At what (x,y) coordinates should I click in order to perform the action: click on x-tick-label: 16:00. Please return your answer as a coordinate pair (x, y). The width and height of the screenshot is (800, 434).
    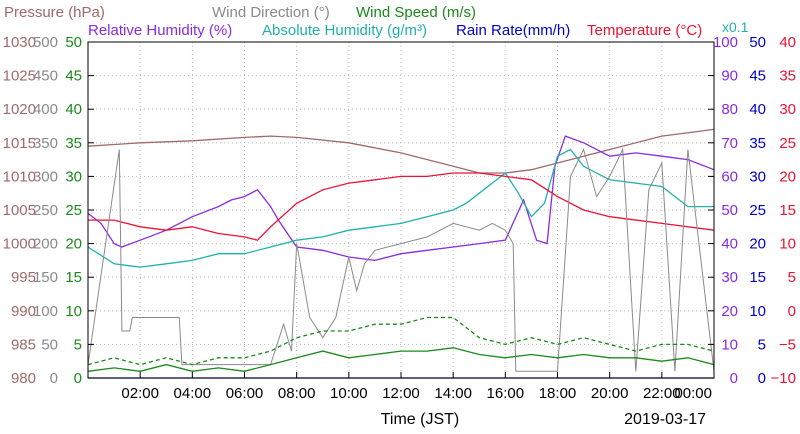
    Looking at the image, I should click on (506, 393).